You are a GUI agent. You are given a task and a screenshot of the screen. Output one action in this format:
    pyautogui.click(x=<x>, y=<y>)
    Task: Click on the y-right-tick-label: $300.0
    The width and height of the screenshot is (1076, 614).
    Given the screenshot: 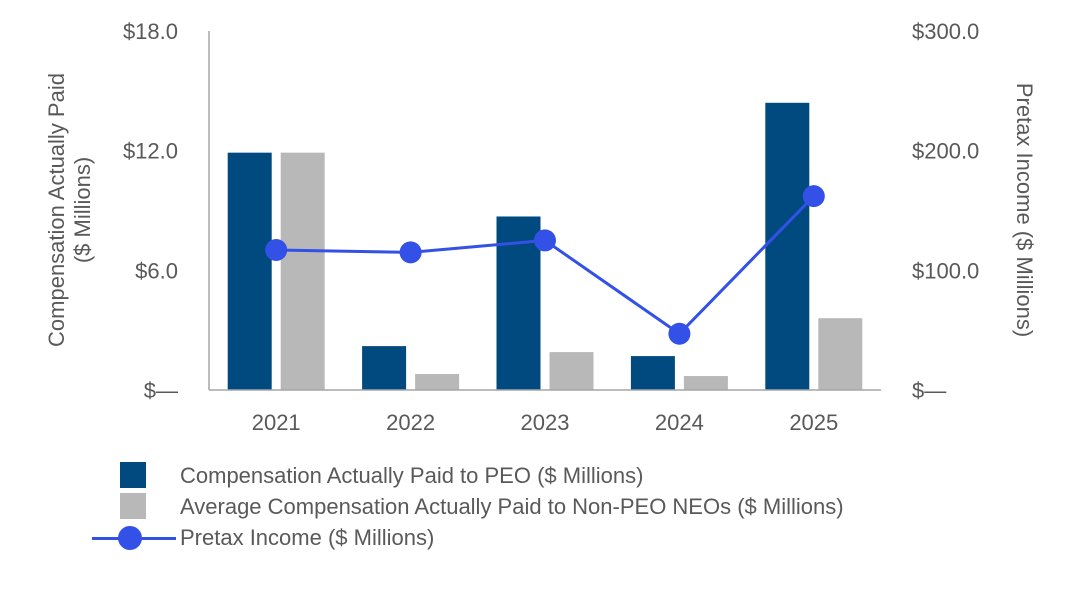 What is the action you would take?
    pyautogui.click(x=945, y=31)
    